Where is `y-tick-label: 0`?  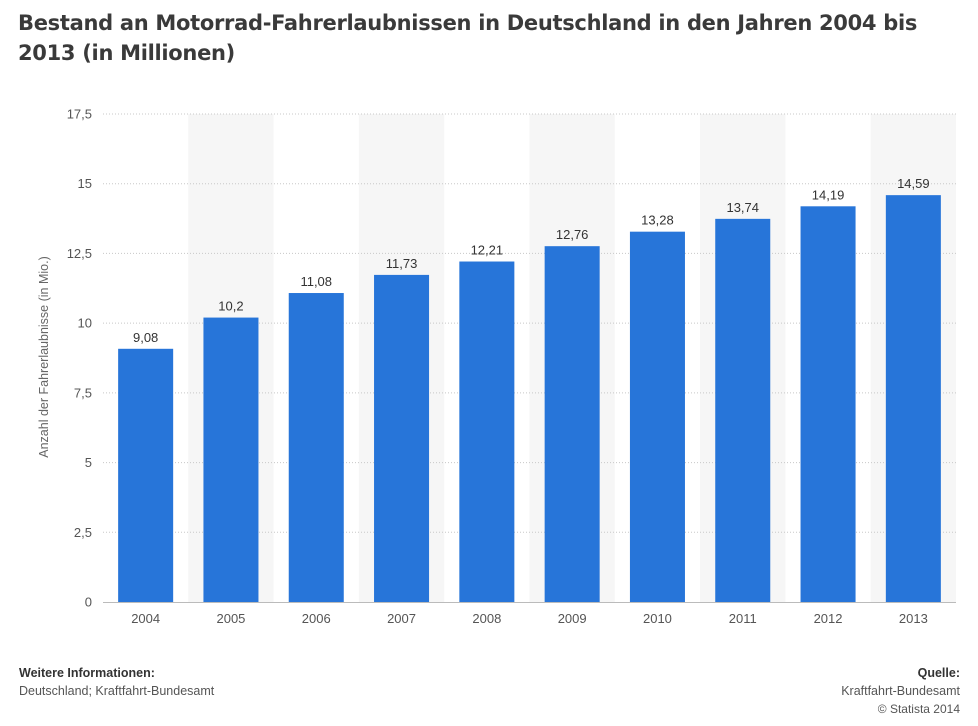
y-tick-label: 0 is located at coordinates (88, 602).